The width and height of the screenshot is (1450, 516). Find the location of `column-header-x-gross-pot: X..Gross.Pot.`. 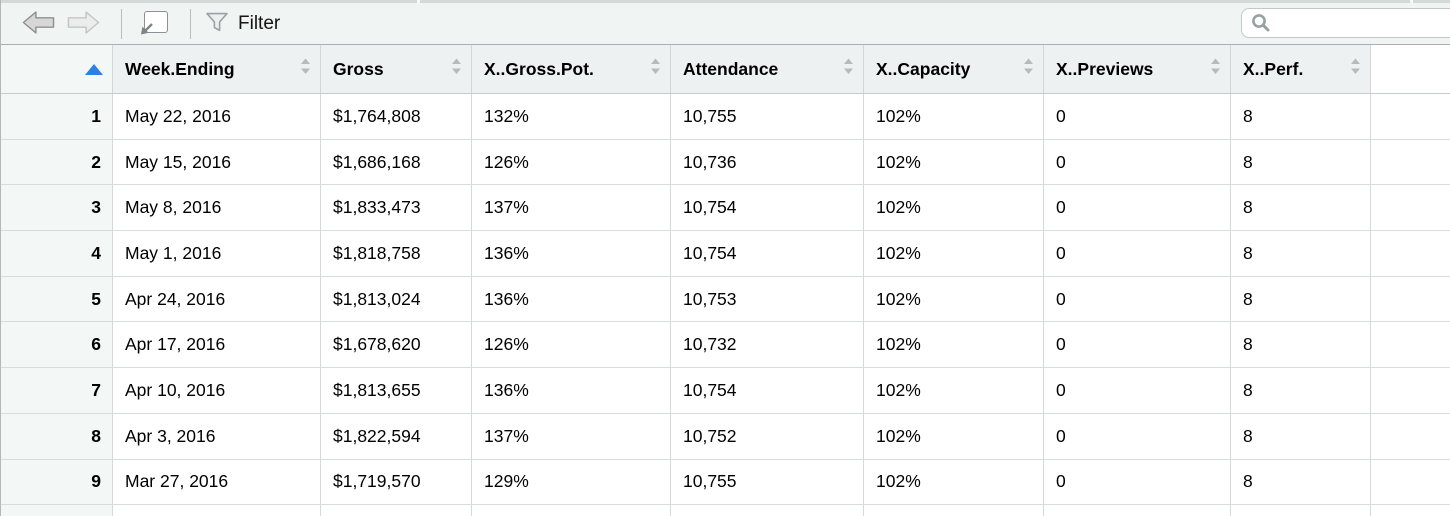

column-header-x-gross-pot: X..Gross.Pot. is located at coordinates (571, 69).